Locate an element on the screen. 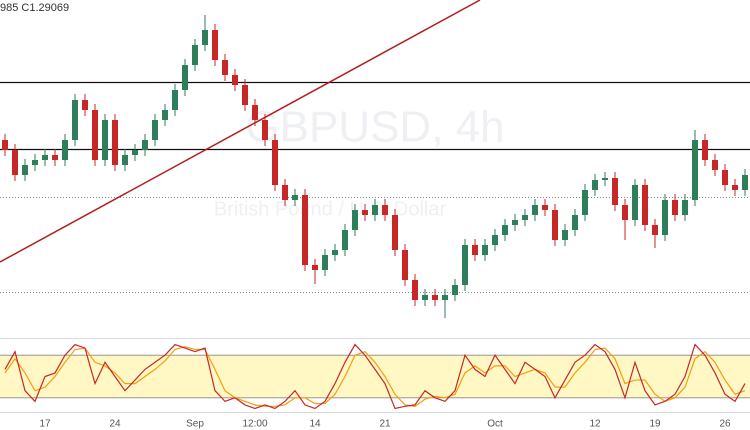  x-tick-label: 21 is located at coordinates (385, 424).